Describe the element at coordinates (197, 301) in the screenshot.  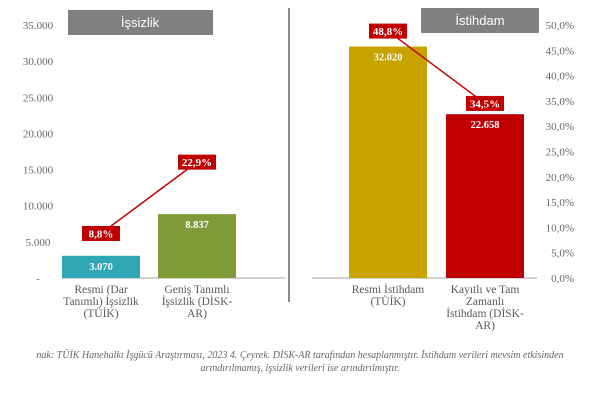
I see `left-category-label-2: İşsizlik (DİSK-` at that location.